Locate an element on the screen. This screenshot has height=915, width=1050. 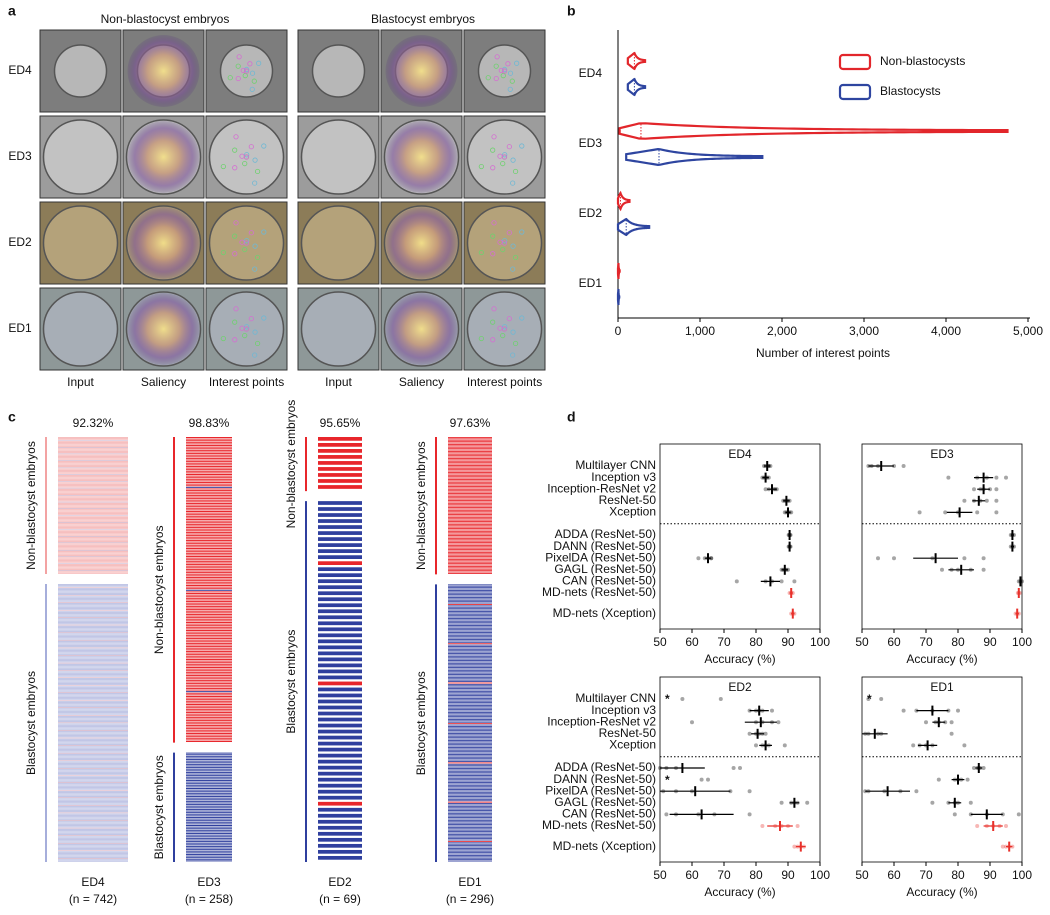
y-tick-label: ED3 is located at coordinates (591, 143).